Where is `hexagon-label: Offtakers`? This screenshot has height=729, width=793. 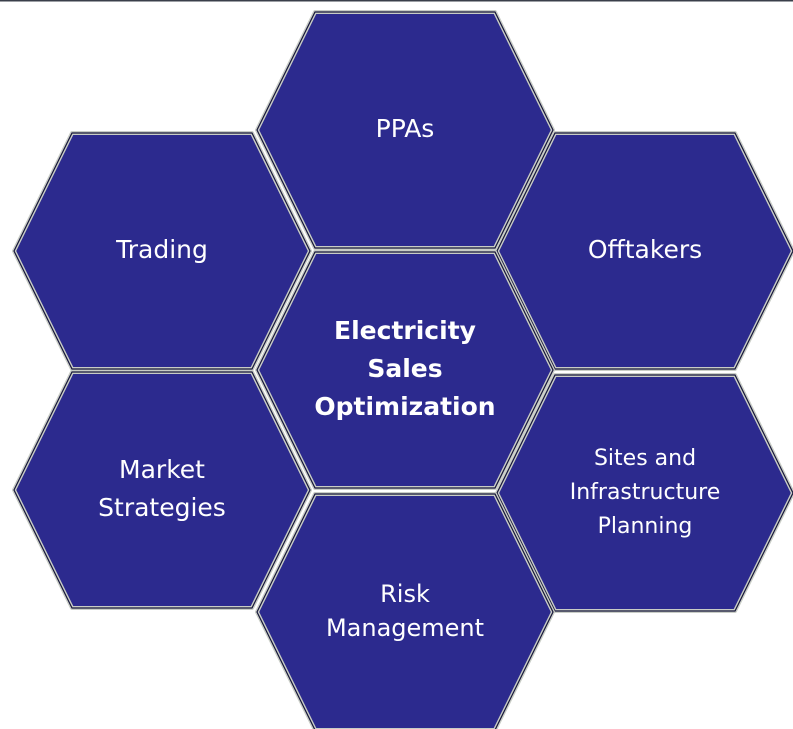 hexagon-label: Offtakers is located at coordinates (645, 249).